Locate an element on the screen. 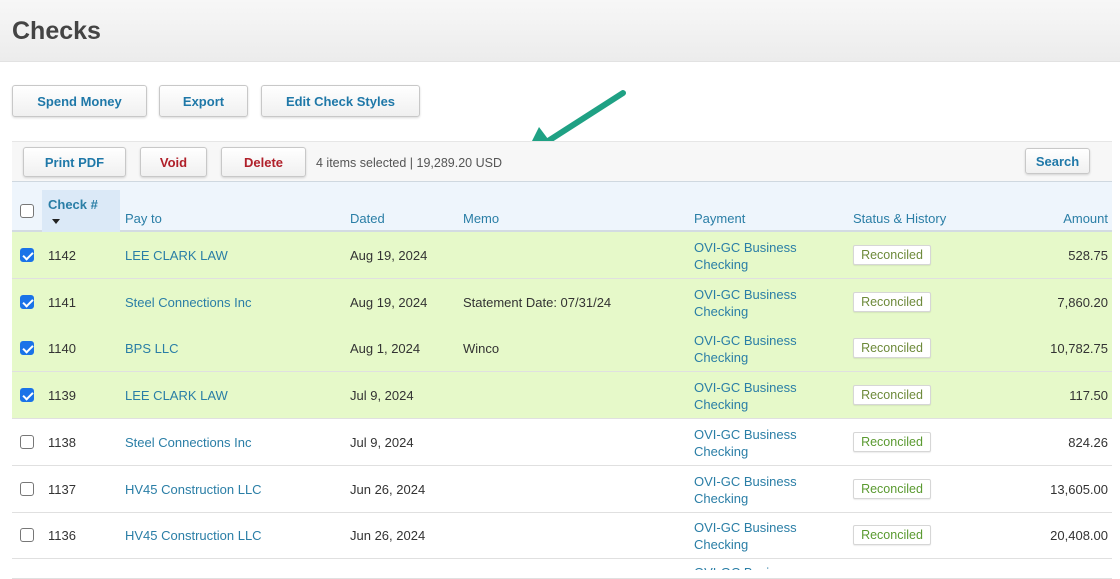  export-button: Export is located at coordinates (203, 101).